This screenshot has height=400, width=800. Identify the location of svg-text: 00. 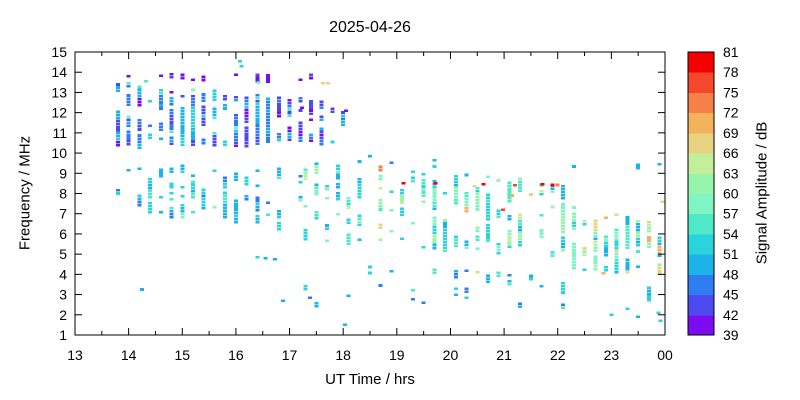
(665, 355).